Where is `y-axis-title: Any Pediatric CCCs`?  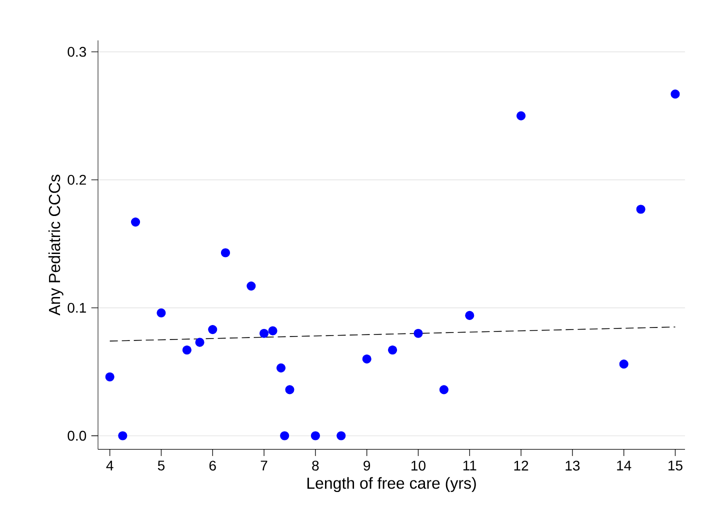 y-axis-title: Any Pediatric CCCs is located at coordinates (56, 245).